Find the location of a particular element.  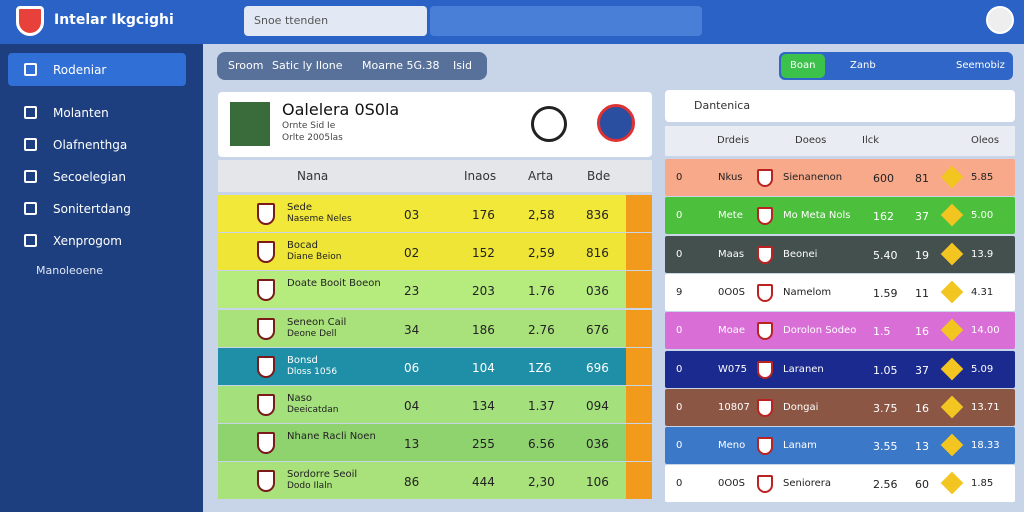

panel-header is located at coordinates (840, 106).